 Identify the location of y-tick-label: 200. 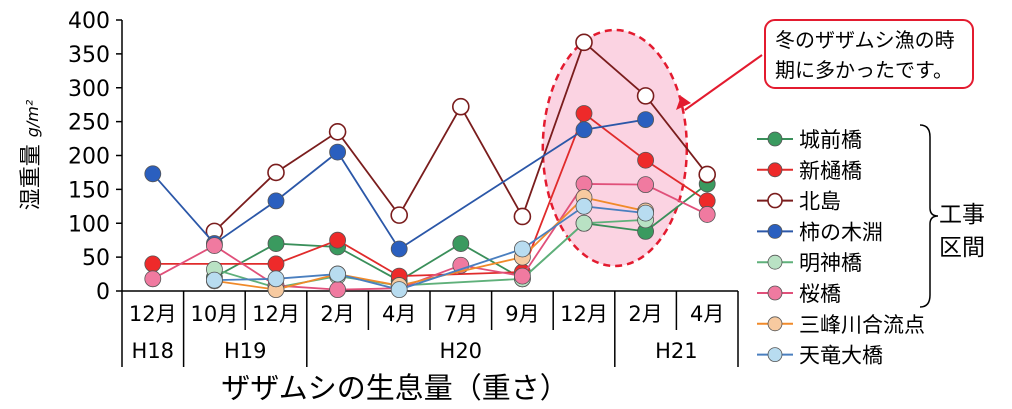
(89, 157).